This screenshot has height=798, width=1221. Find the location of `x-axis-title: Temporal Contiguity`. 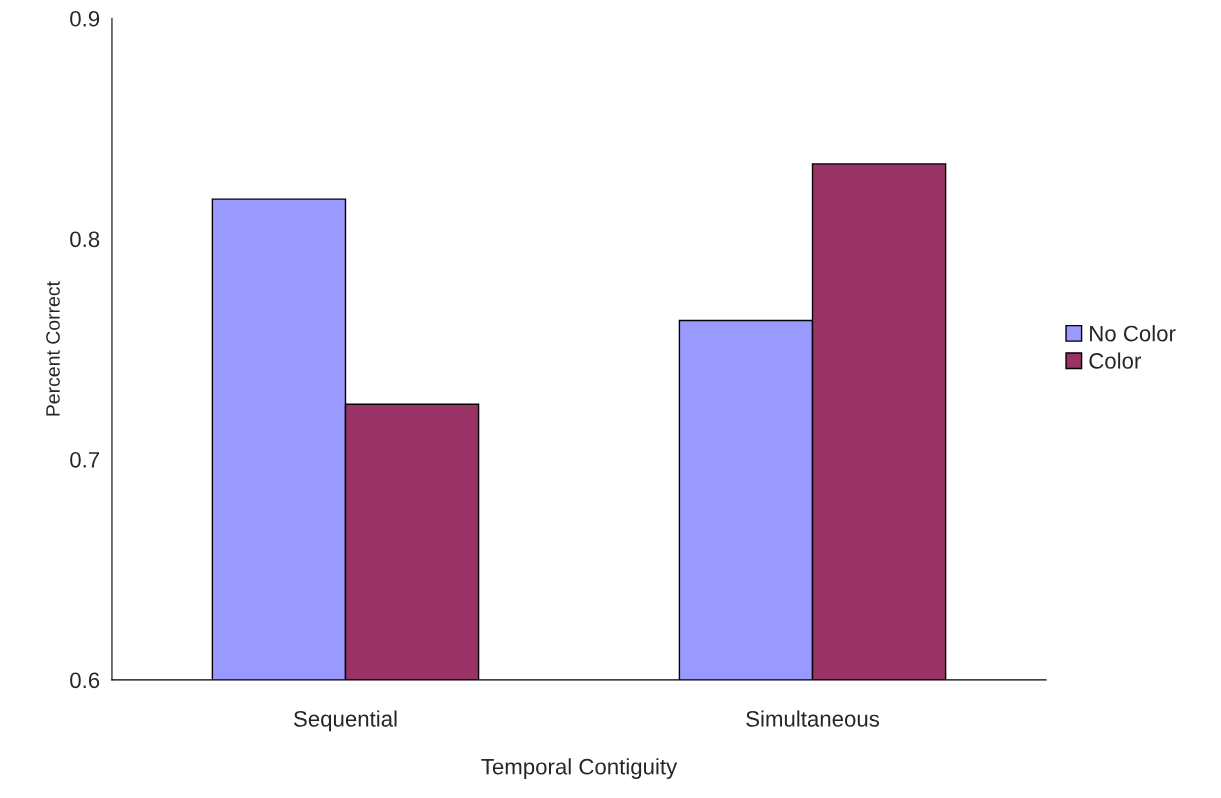

x-axis-title: Temporal Contiguity is located at coordinates (579, 768).